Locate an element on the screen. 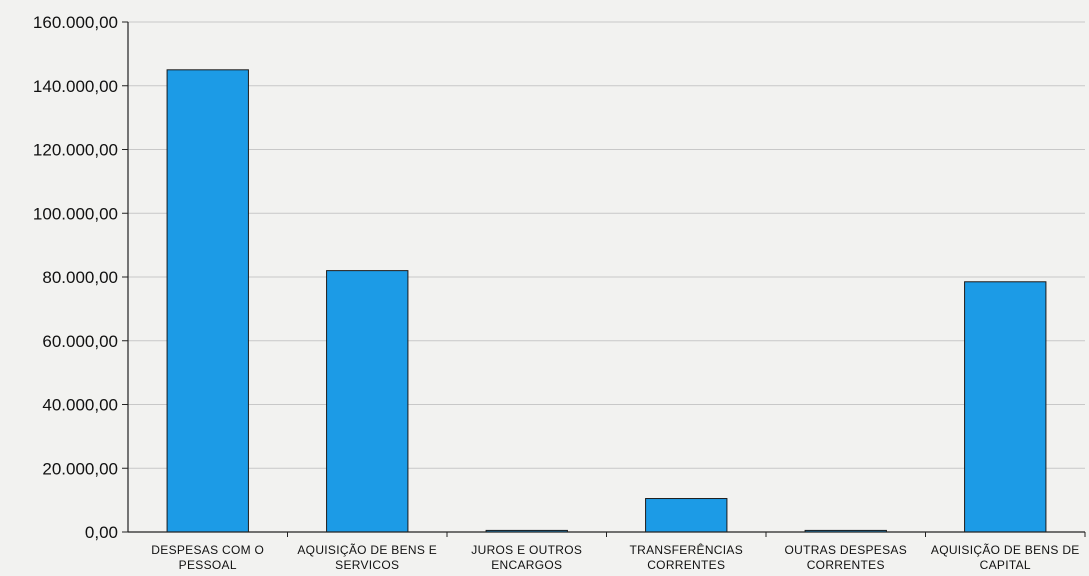  x-tick-label: CAPITAL is located at coordinates (1005, 565).